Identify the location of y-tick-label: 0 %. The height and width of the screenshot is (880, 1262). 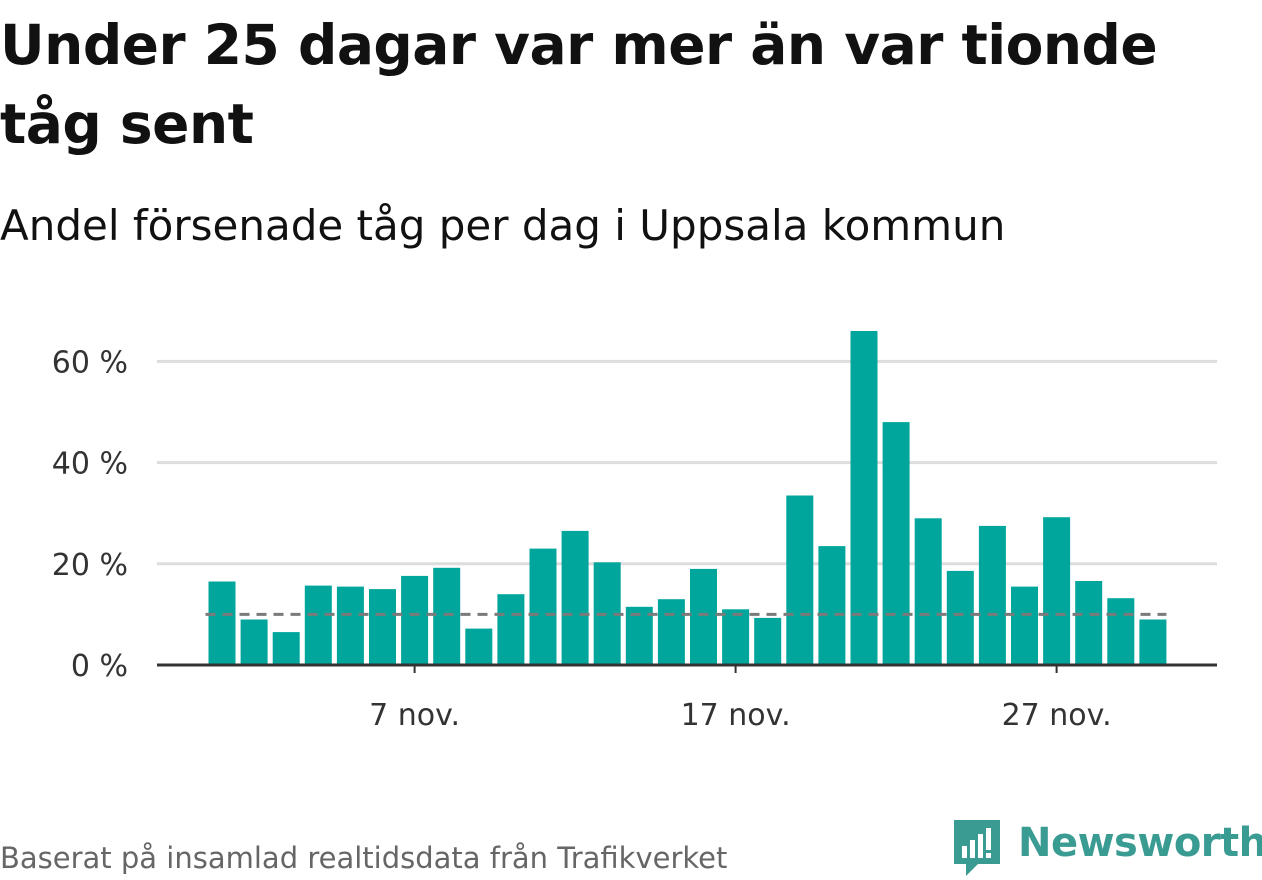
(99, 666).